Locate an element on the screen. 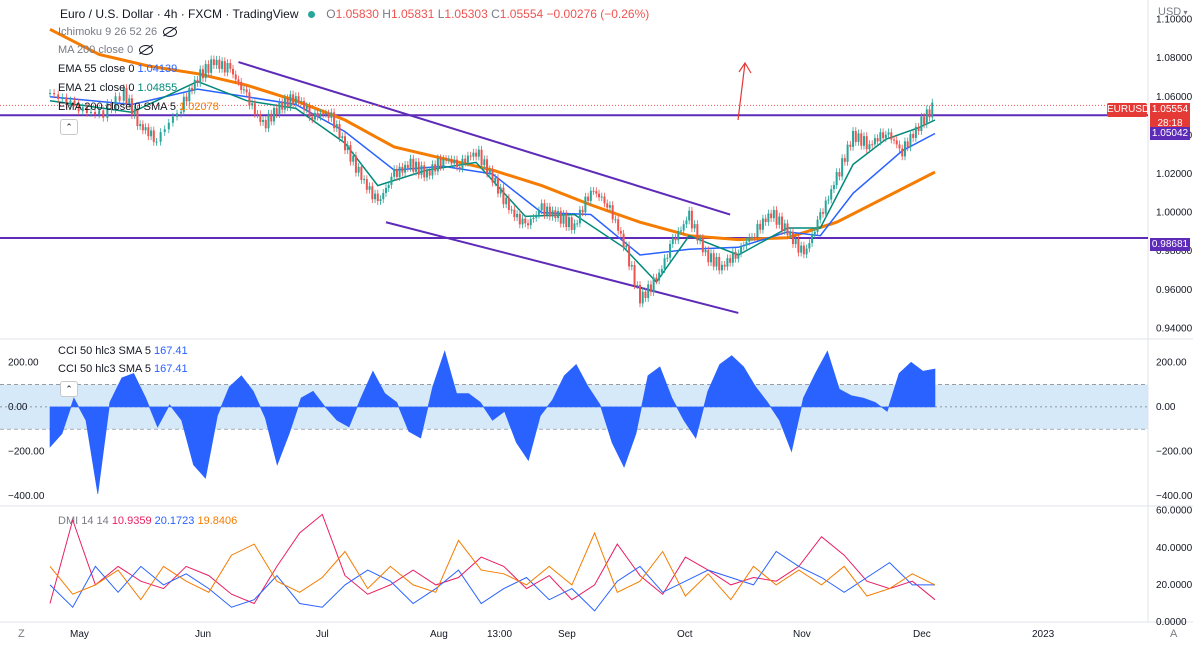 Image resolution: width=1193 pixels, height=645 pixels. annotation-arrow is located at coordinates (741, 91).